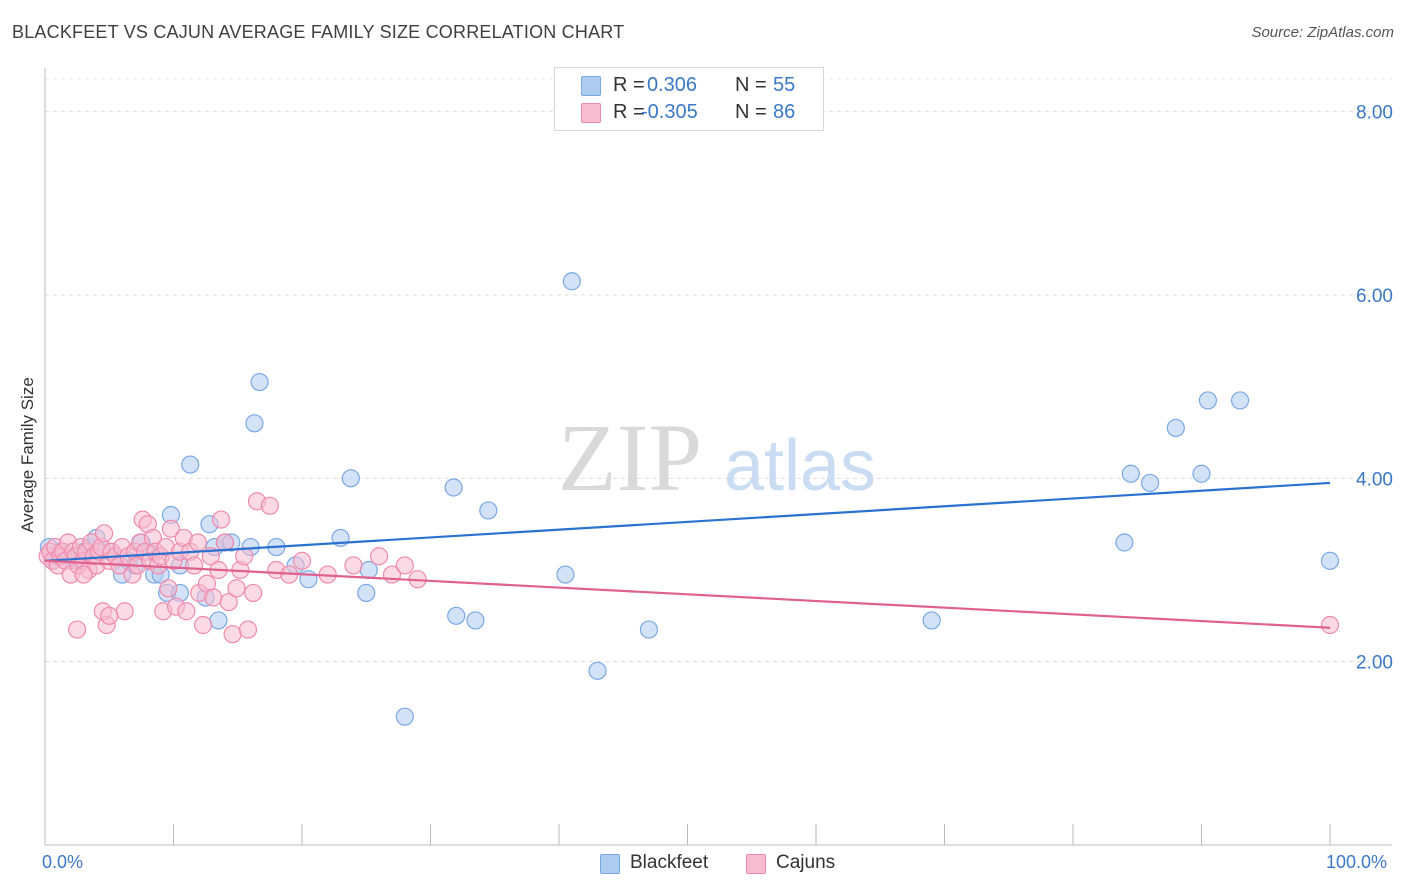  I want to click on legend-label: Blackfeet, so click(669, 862).